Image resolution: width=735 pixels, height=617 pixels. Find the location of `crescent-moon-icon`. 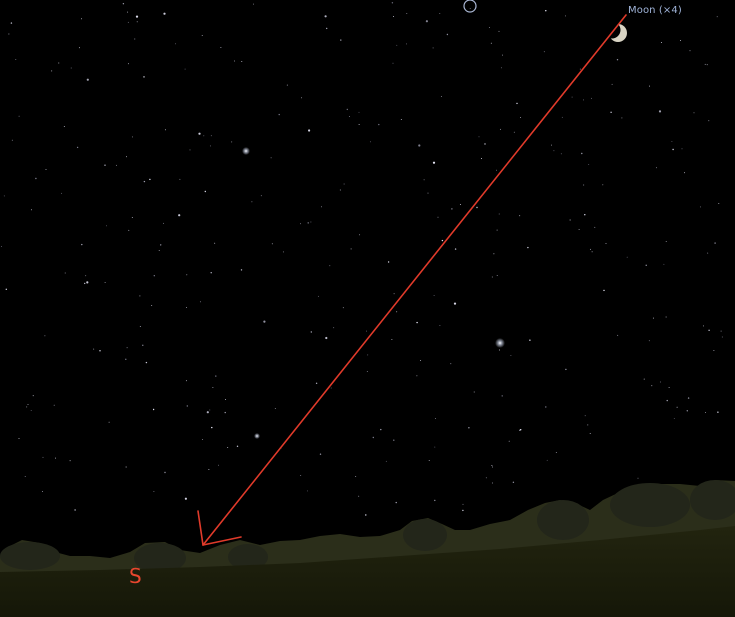

crescent-moon-icon is located at coordinates (615, 32).